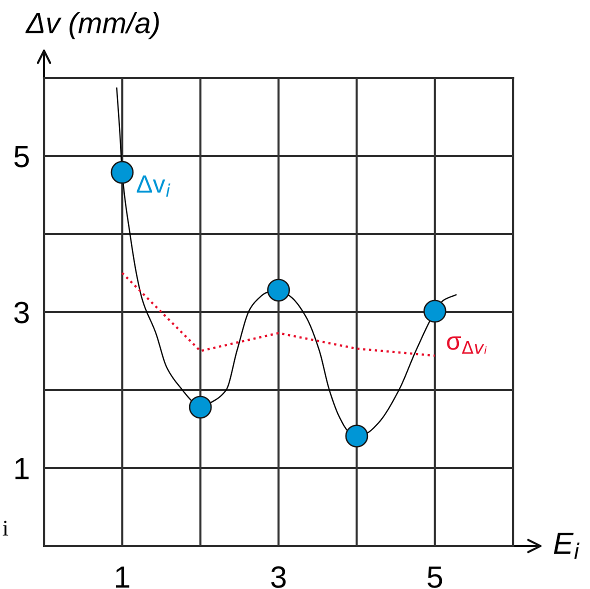  What do you see at coordinates (5, 528) in the screenshot?
I see `text: i` at bounding box center [5, 528].